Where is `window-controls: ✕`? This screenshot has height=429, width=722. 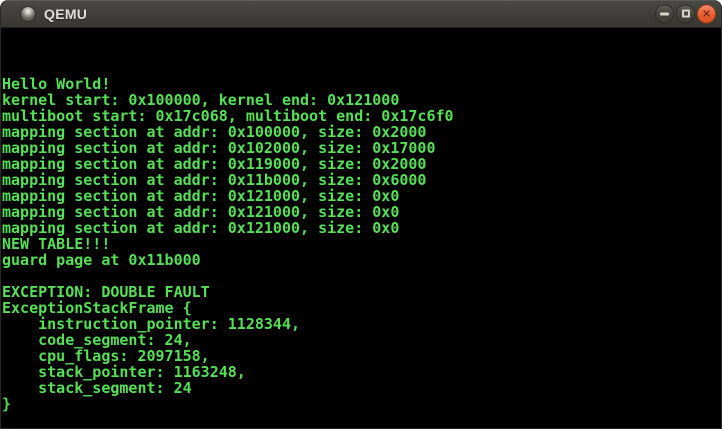 window-controls: ✕ is located at coordinates (685, 13).